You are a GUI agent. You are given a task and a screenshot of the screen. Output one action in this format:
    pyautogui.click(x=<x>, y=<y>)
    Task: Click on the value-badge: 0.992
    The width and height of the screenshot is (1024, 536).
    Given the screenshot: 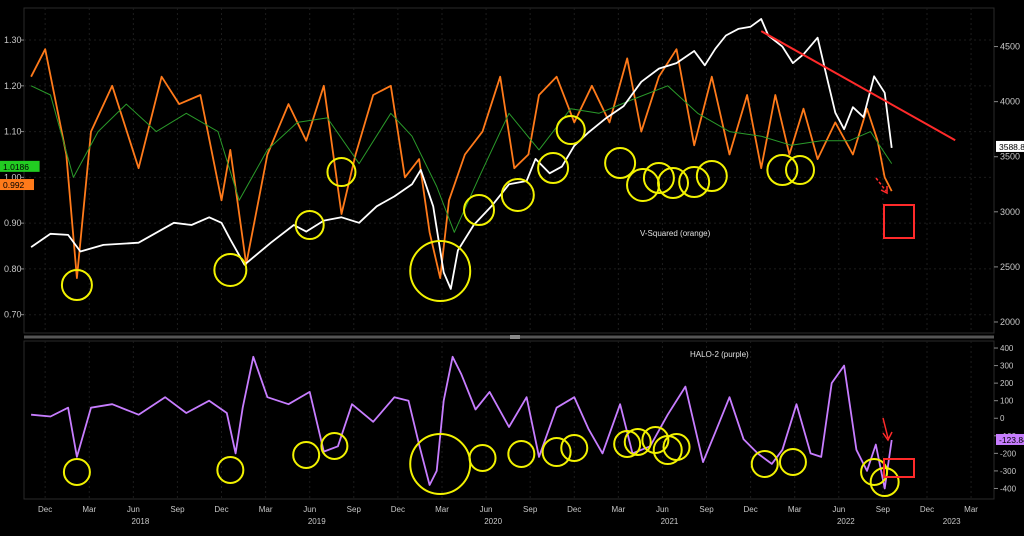 What is the action you would take?
    pyautogui.click(x=17, y=185)
    